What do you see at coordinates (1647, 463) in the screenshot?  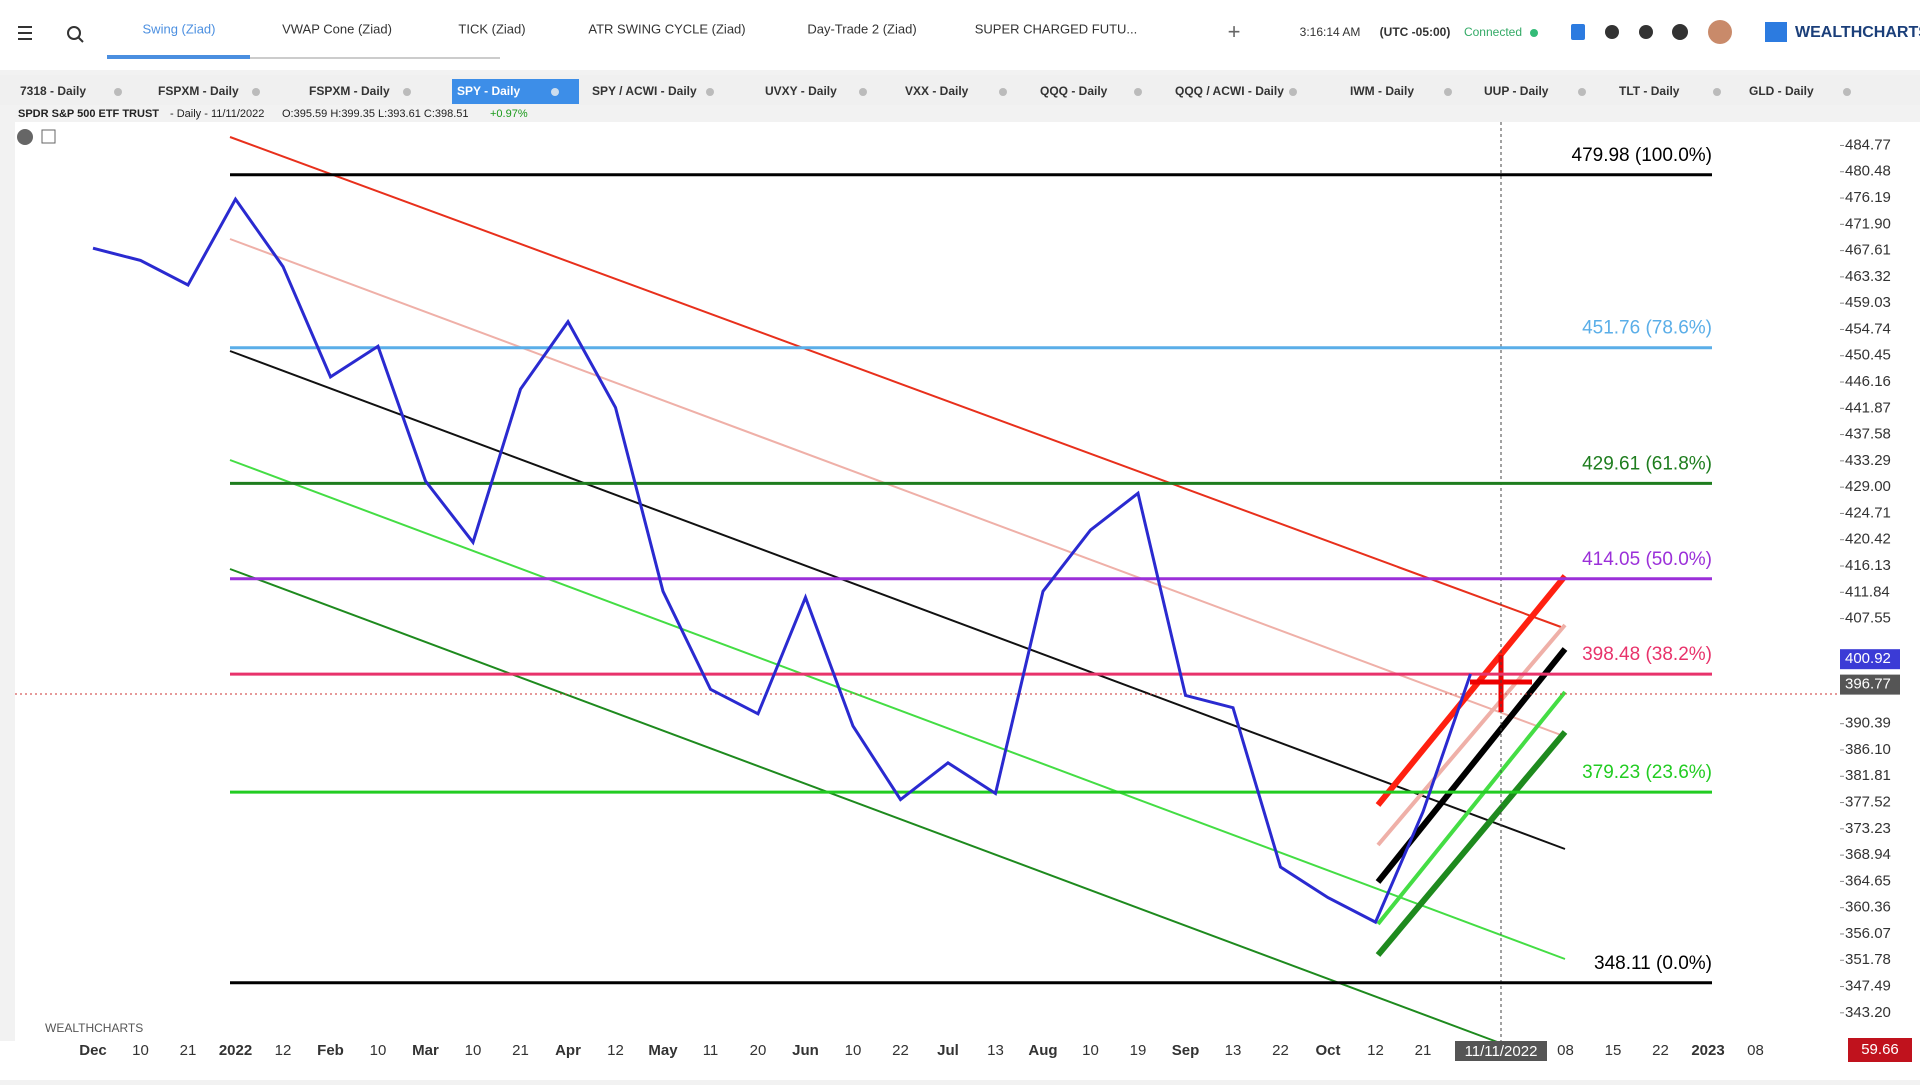 I see `fib-label: 429.61 (61.8%)` at bounding box center [1647, 463].